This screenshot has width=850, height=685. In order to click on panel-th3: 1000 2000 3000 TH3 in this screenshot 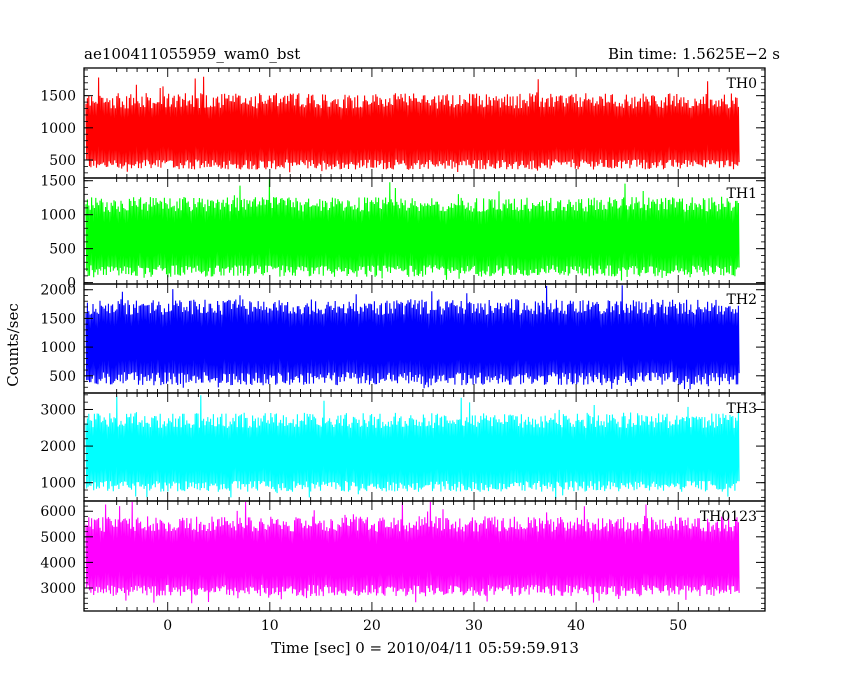, I will do `click(403, 447)`.